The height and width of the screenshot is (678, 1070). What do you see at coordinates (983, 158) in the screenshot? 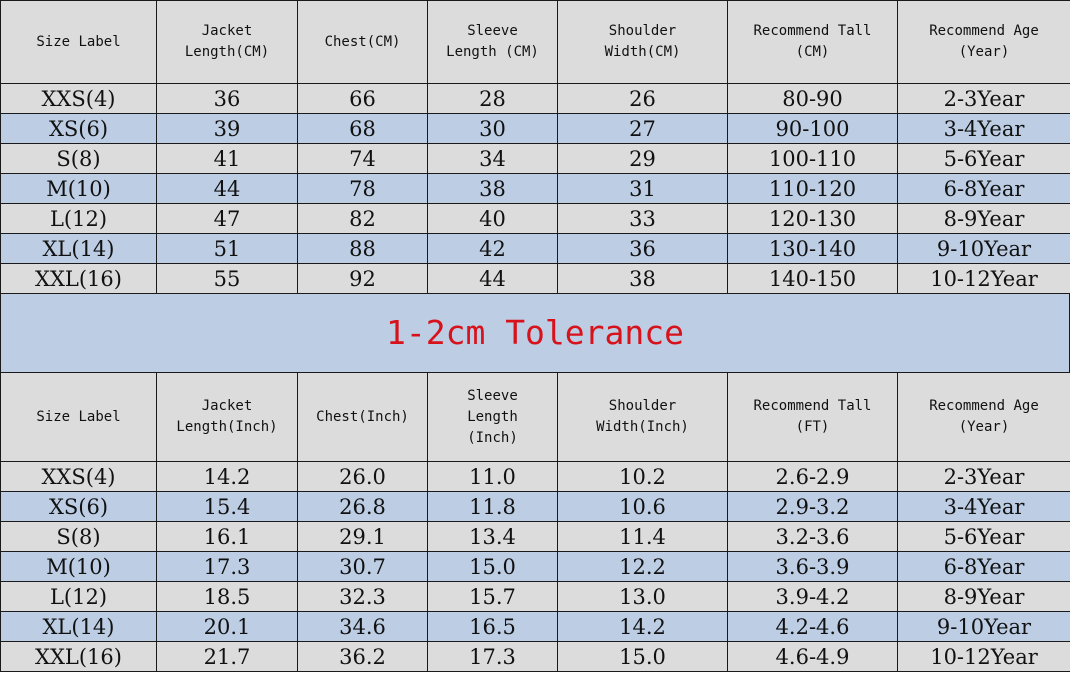
I see `value-cell: 5-6Year` at bounding box center [983, 158].